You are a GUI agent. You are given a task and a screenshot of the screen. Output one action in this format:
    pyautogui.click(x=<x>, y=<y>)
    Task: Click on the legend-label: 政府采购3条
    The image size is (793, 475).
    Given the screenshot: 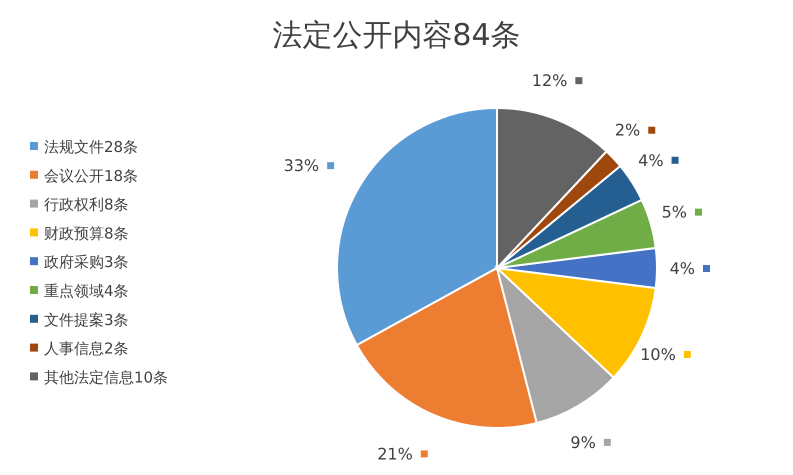 What is the action you would take?
    pyautogui.click(x=86, y=262)
    